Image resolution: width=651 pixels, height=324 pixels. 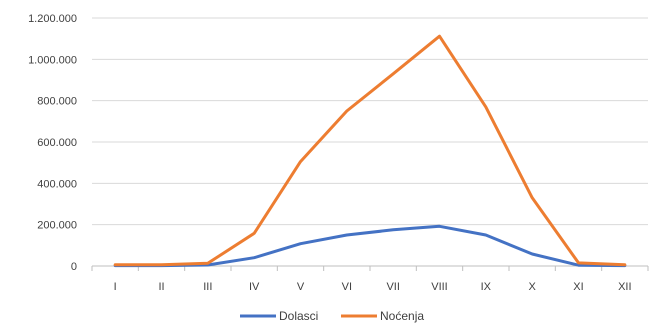 I want to click on x-tick-label: XI, so click(x=578, y=287).